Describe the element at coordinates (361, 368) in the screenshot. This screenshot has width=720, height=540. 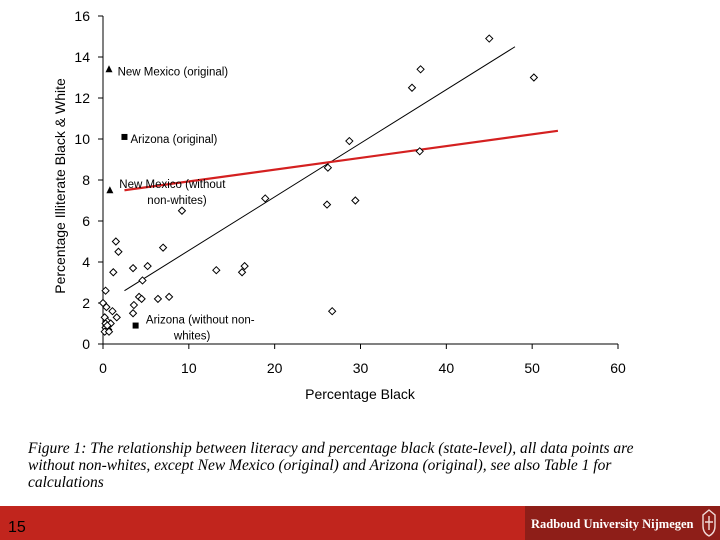
I see `x-tick-label: 30` at that location.